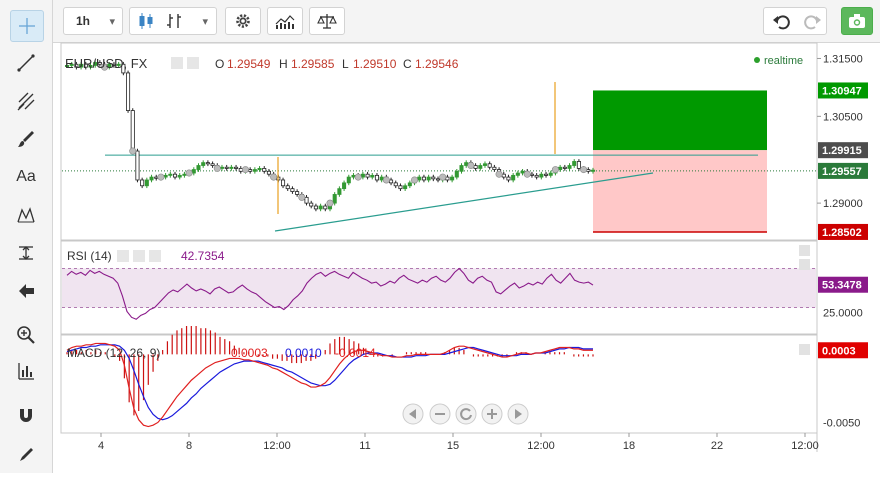 This screenshot has height=478, width=880. Describe the element at coordinates (26, 371) in the screenshot. I see `ruler-chart-icon` at that location.